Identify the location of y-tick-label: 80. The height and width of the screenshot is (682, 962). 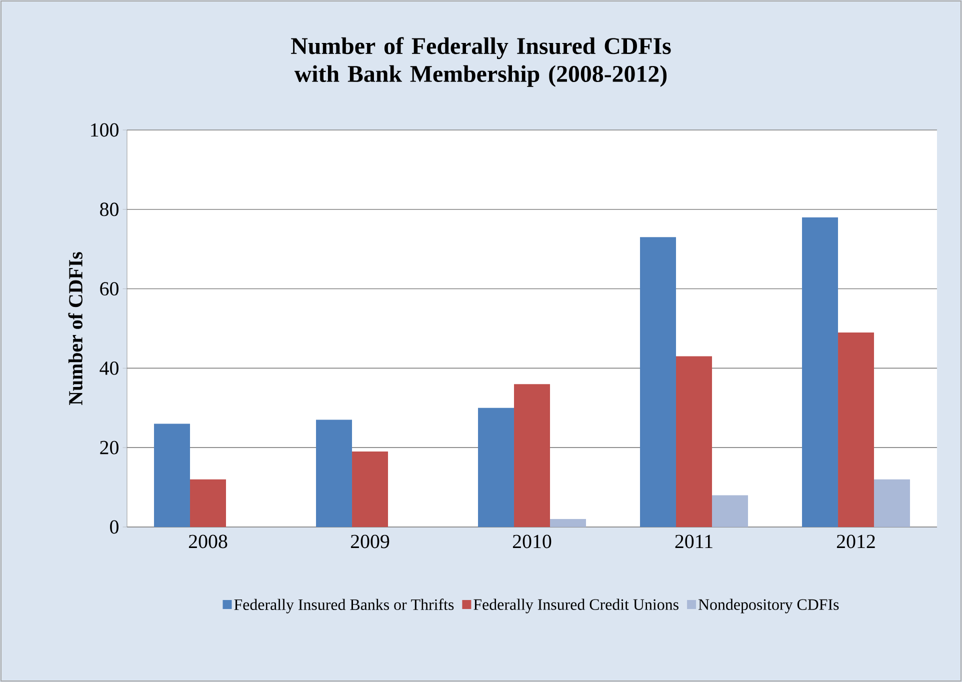
(109, 209).